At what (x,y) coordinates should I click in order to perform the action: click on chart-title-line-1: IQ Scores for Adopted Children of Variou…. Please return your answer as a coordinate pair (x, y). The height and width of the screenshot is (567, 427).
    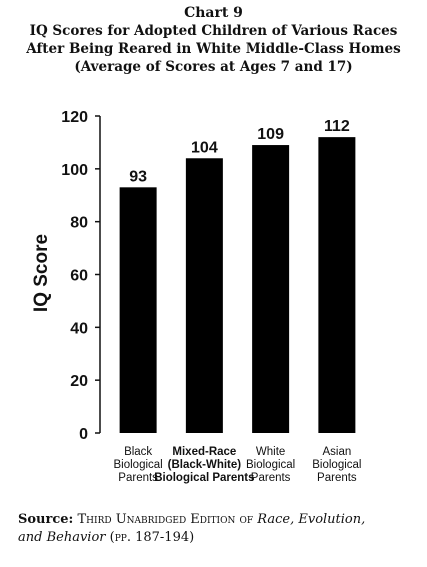
    Looking at the image, I should click on (213, 31).